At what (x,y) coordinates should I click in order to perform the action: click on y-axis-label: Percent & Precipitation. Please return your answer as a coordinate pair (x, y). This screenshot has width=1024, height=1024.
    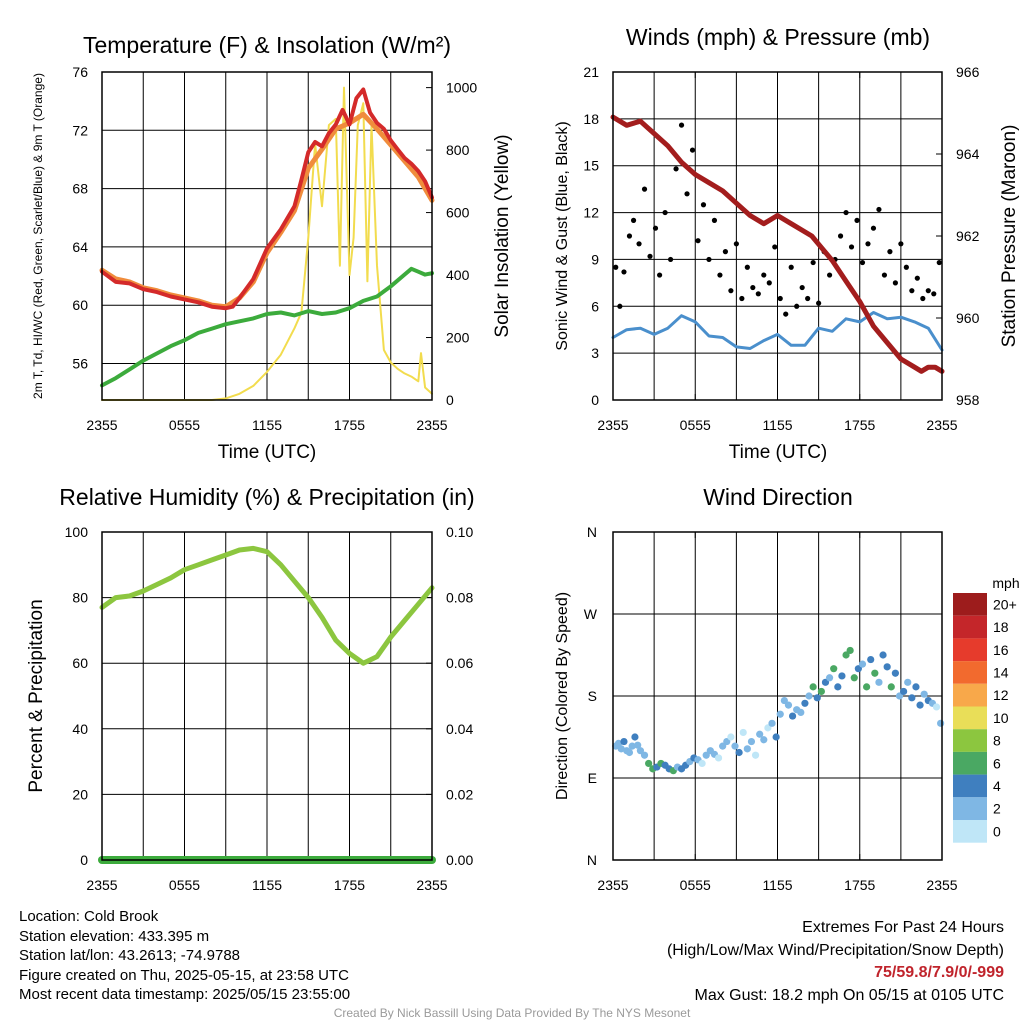
    Looking at the image, I should click on (36, 695).